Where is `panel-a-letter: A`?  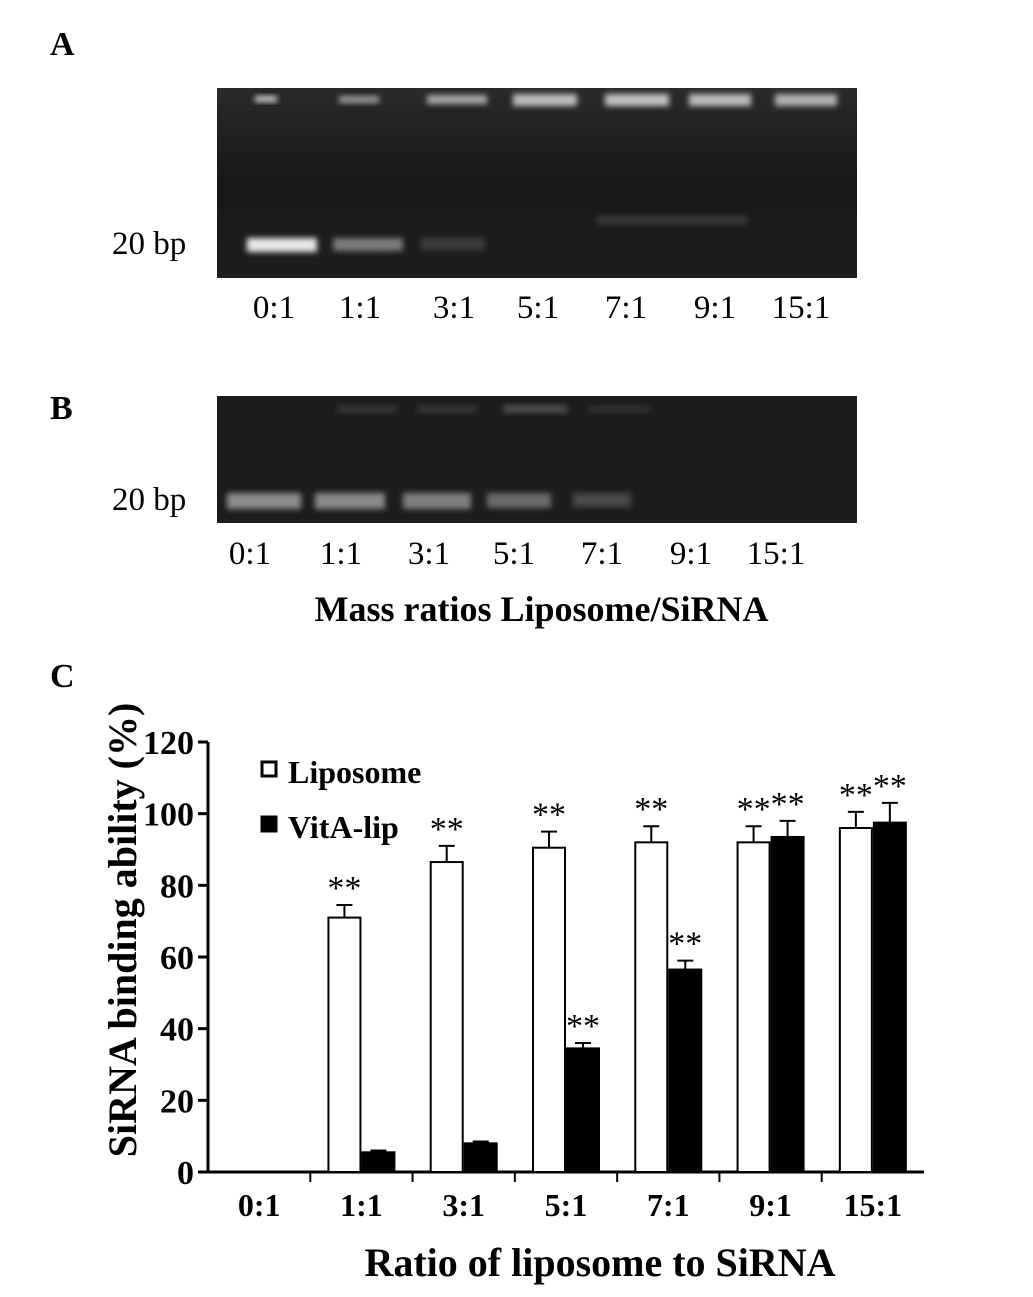
panel-a-letter: A is located at coordinates (62, 44).